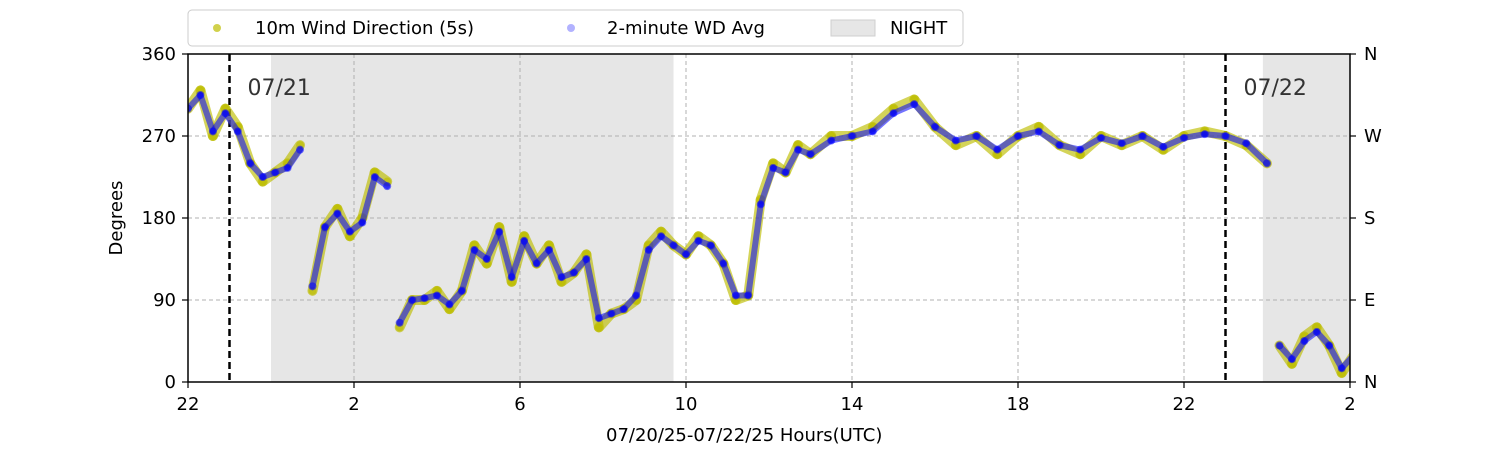 The width and height of the screenshot is (1500, 450). Describe the element at coordinates (1369, 218) in the screenshot. I see `compass-tick-label: S` at that location.